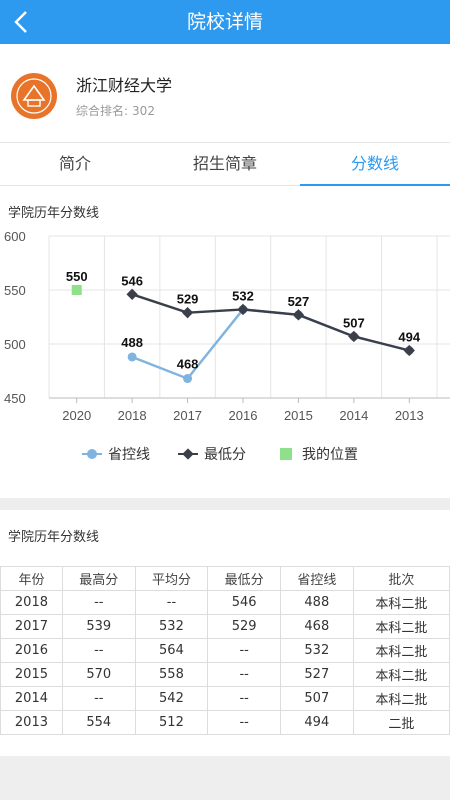  I want to click on chart-section-title: 学院历年分数线, so click(54, 213).